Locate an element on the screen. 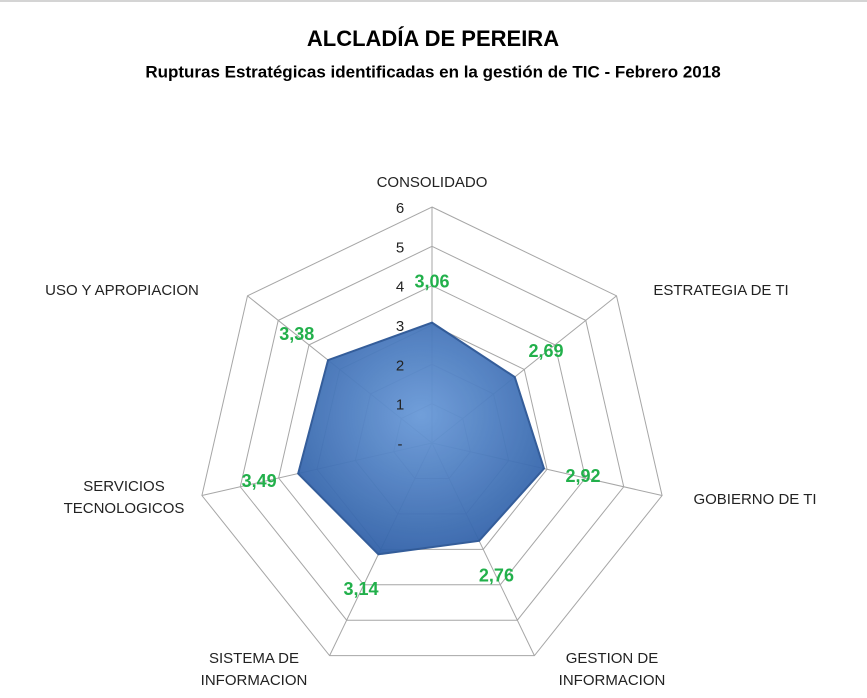 The height and width of the screenshot is (698, 867). r-tick-label: 2 is located at coordinates (400, 365).